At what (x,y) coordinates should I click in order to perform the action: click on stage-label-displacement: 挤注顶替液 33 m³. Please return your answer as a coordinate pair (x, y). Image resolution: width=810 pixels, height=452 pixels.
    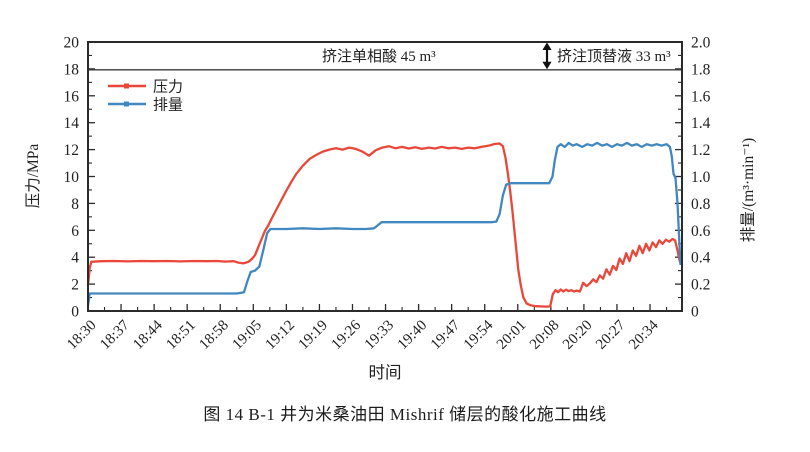
    Looking at the image, I should click on (614, 56).